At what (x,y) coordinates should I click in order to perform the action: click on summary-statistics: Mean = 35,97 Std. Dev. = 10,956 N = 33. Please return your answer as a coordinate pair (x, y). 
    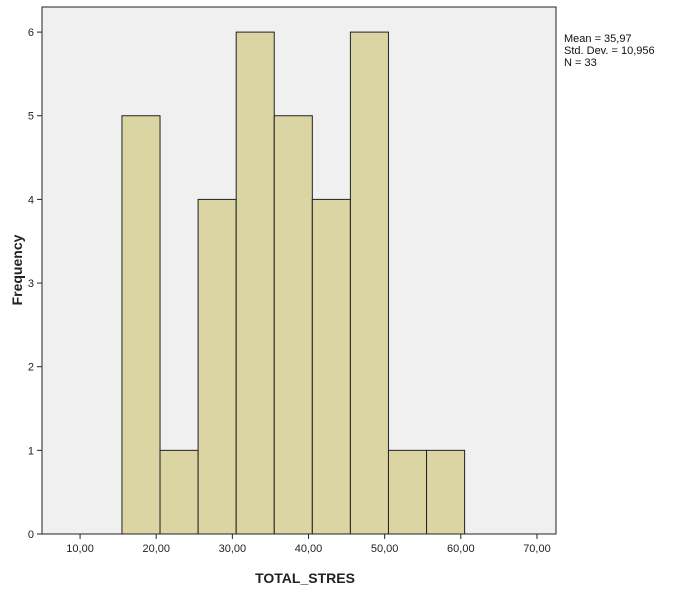
    Looking at the image, I should click on (609, 51).